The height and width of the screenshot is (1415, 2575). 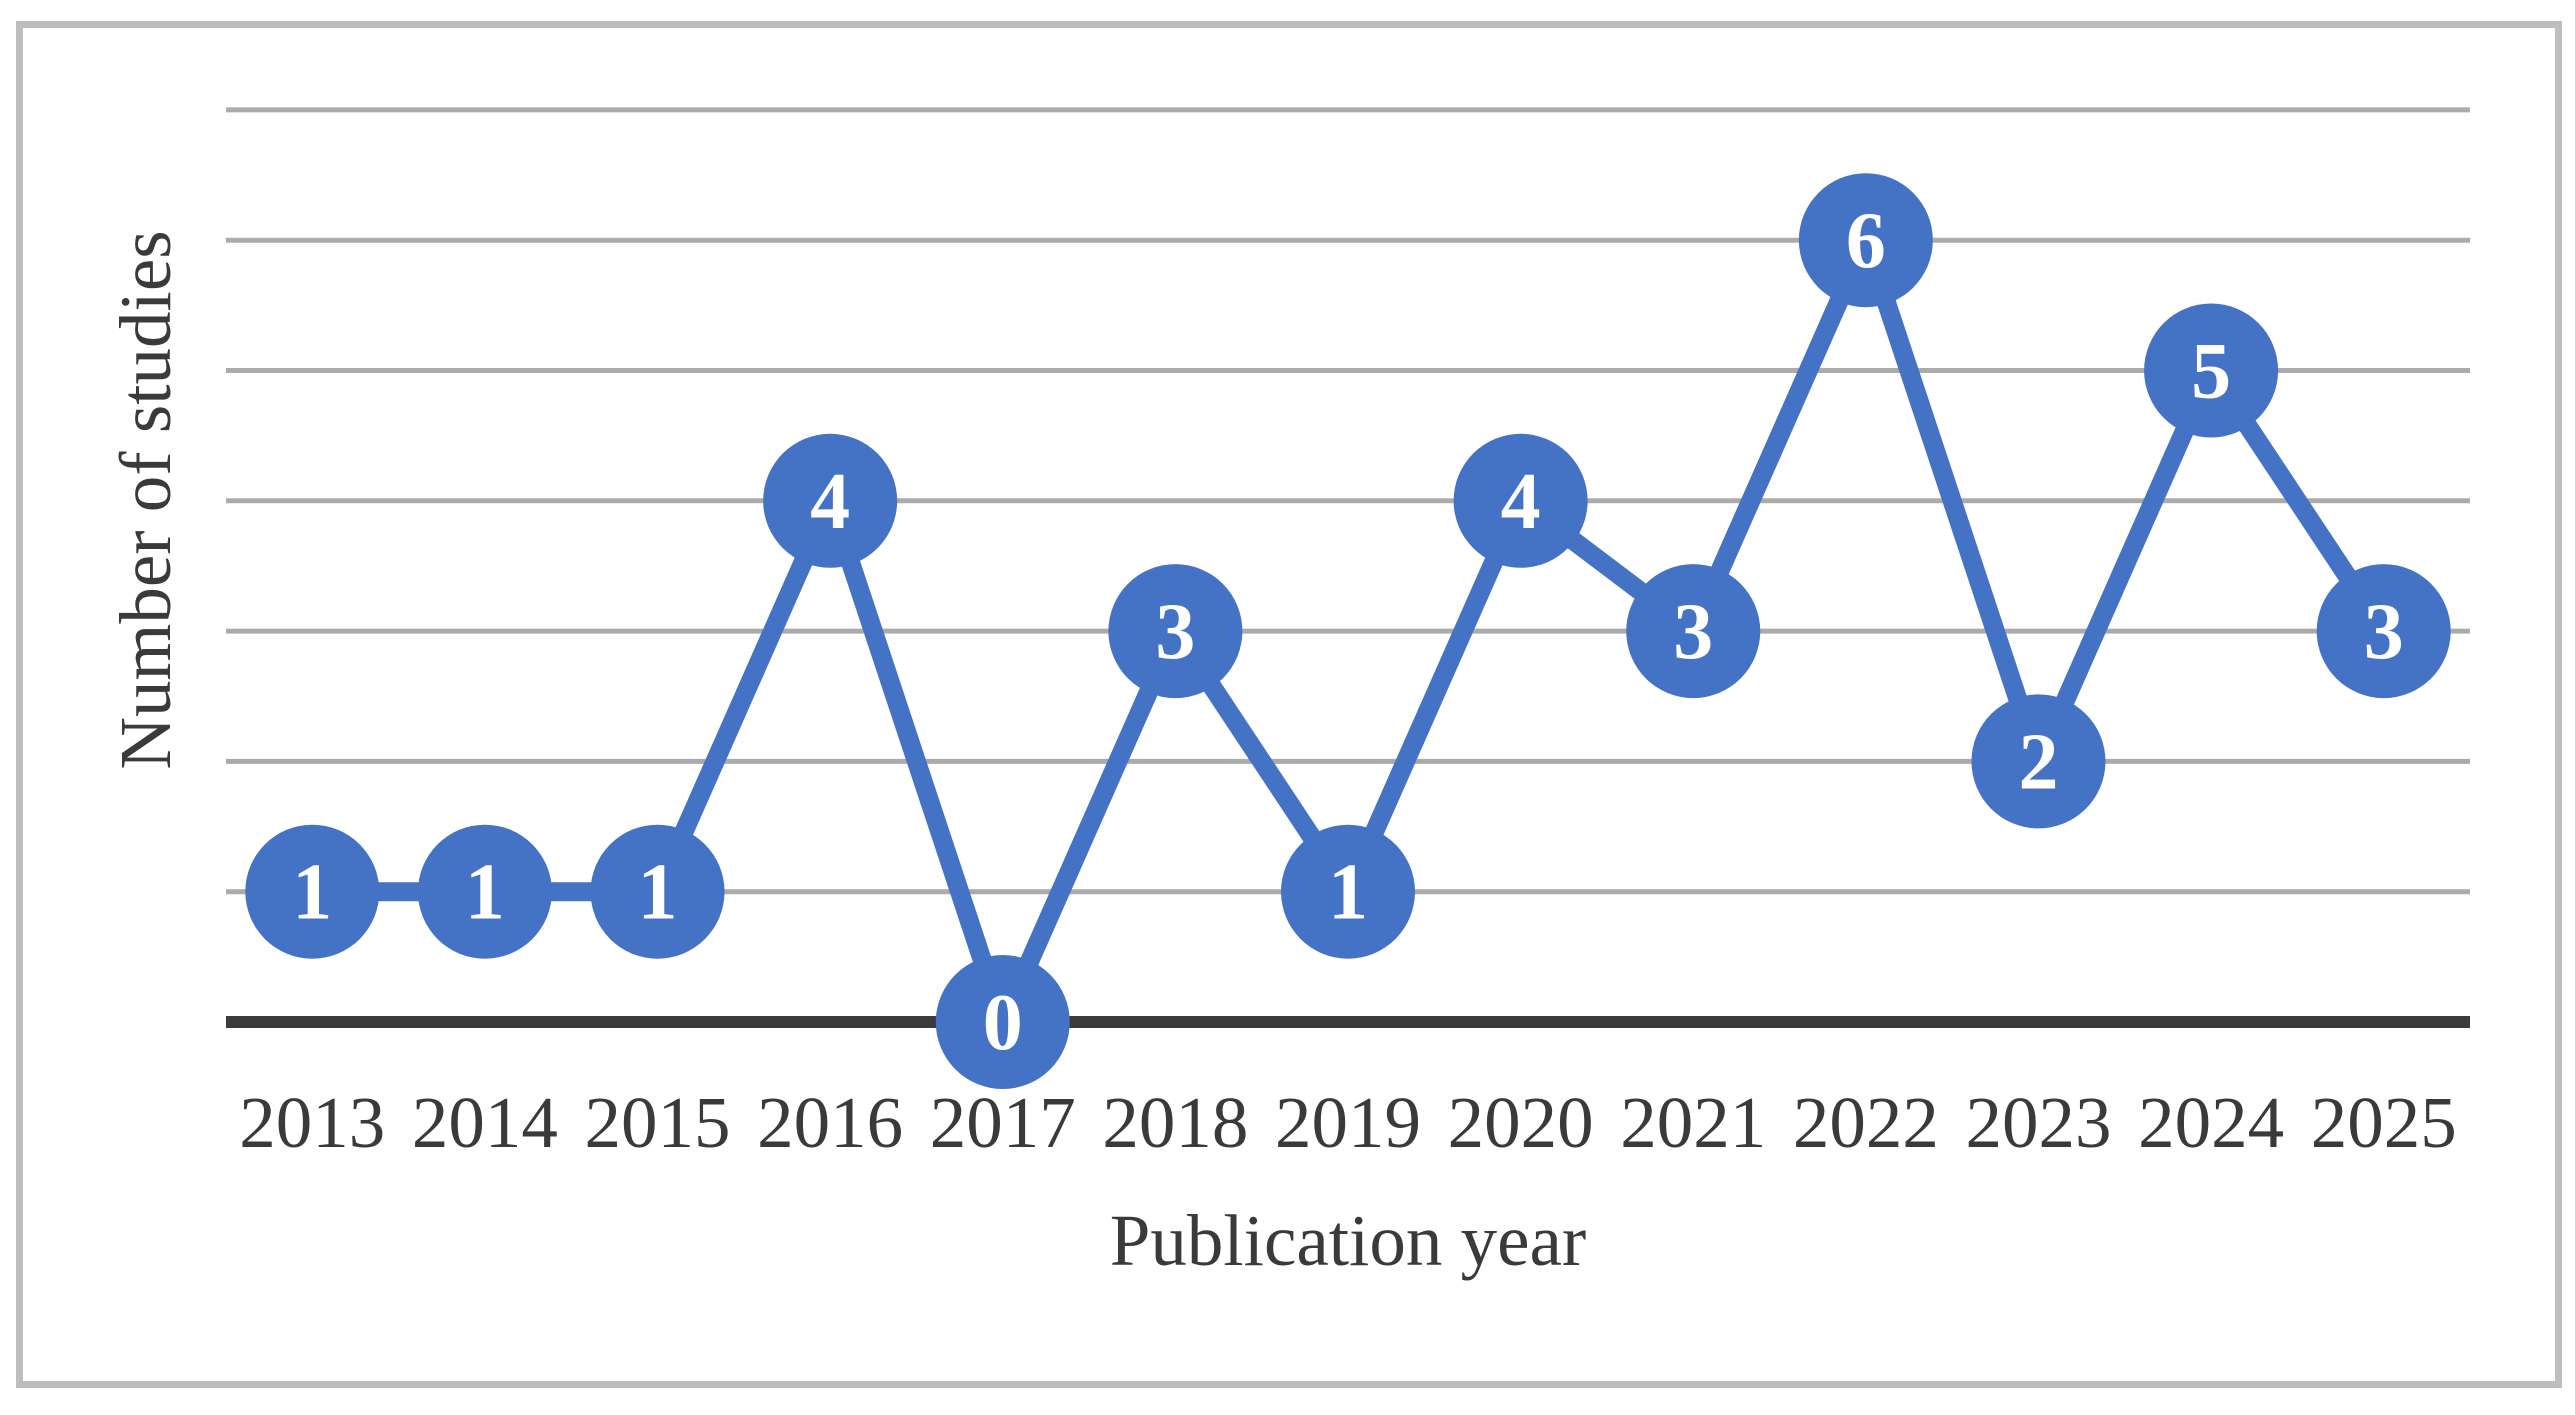 What do you see at coordinates (830, 1122) in the screenshot?
I see `x-tick-label: 2016` at bounding box center [830, 1122].